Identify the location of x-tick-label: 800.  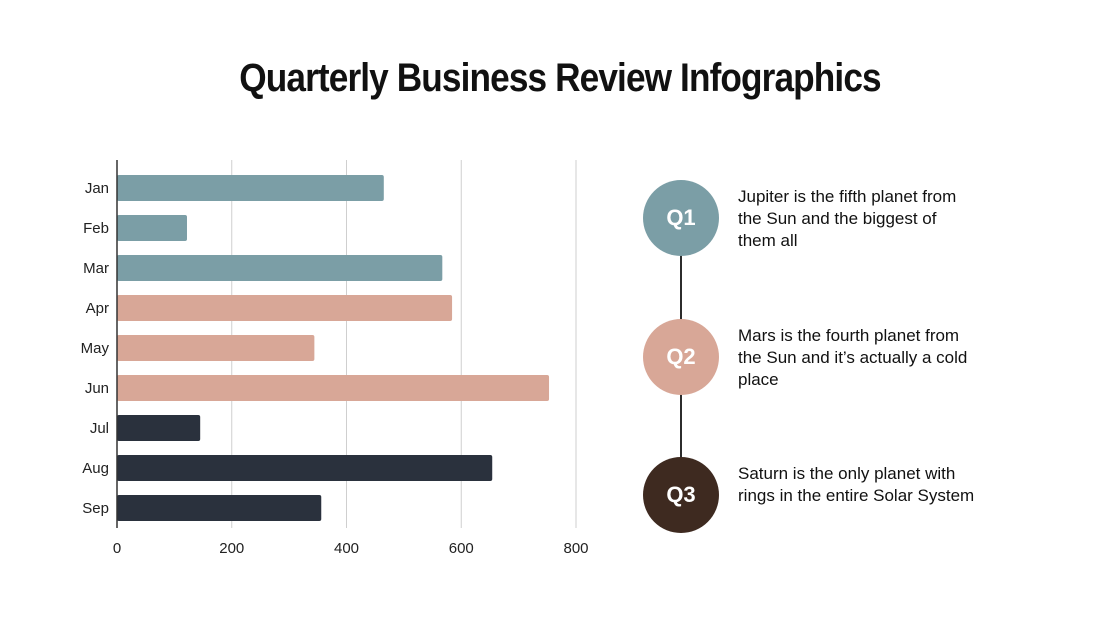
(575, 548).